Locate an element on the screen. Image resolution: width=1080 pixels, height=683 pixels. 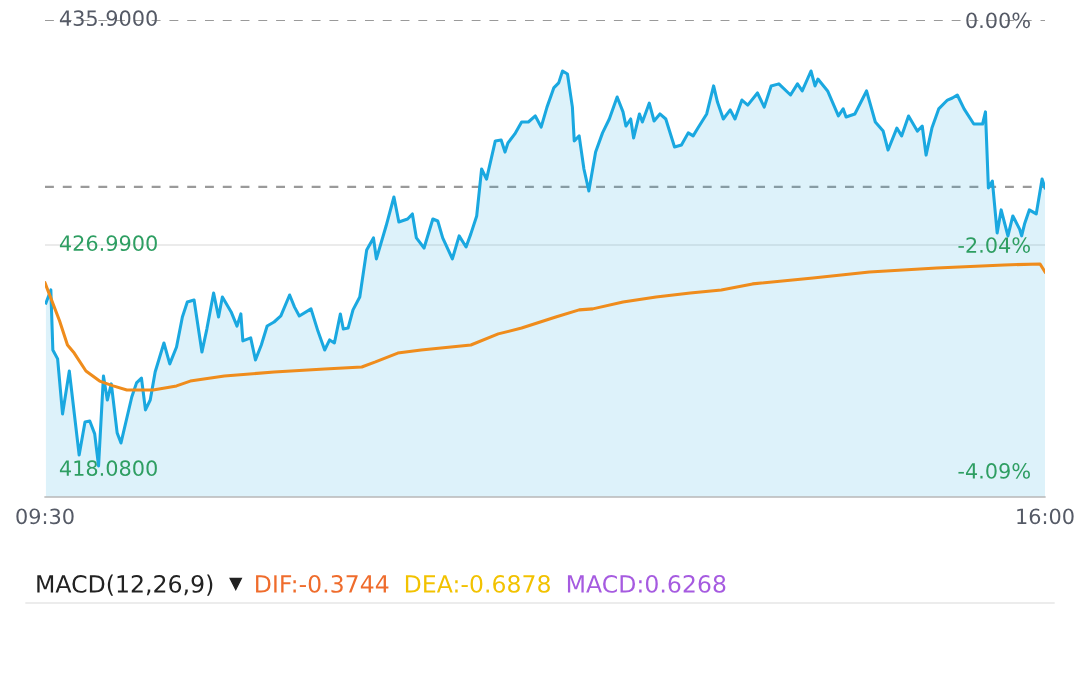
y2-tick-label: 0.00% is located at coordinates (998, 20).